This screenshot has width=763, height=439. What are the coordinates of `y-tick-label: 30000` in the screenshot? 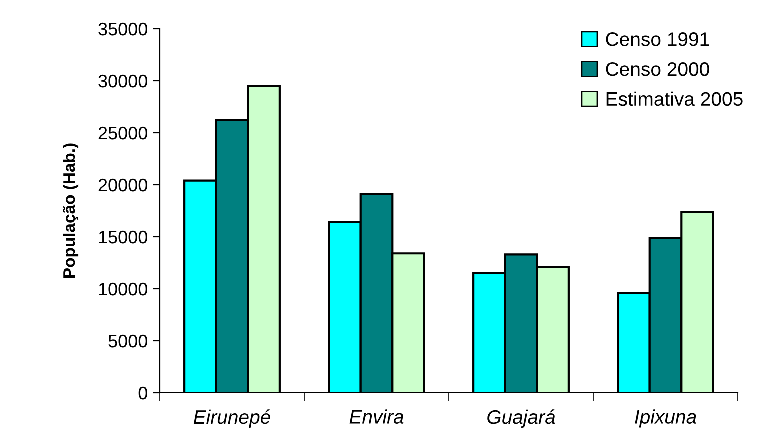 It's located at (123, 81).